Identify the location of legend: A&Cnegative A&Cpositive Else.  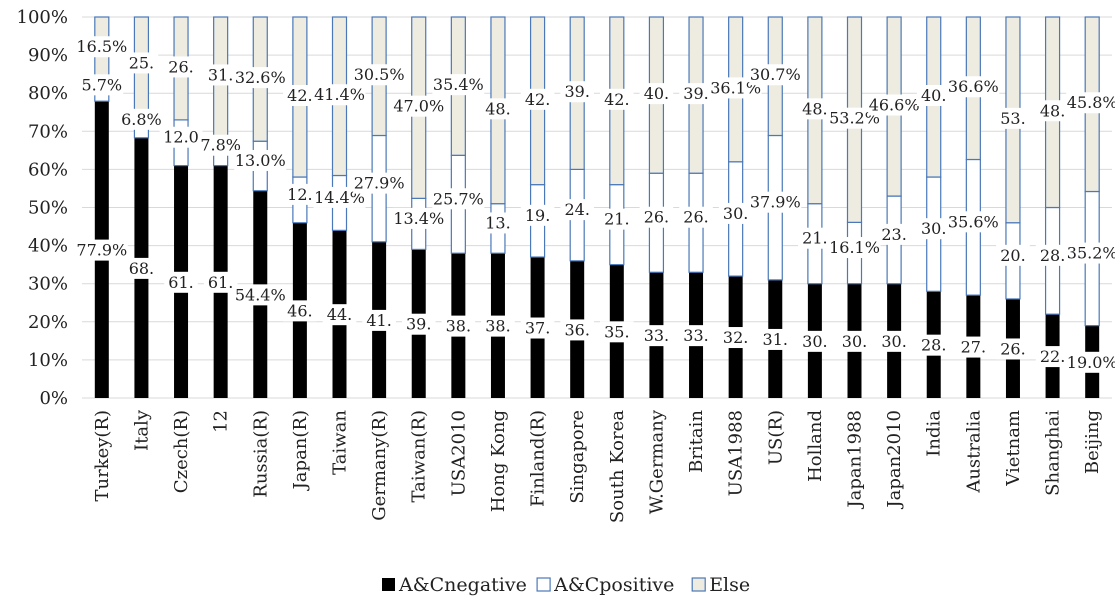
(566, 585).